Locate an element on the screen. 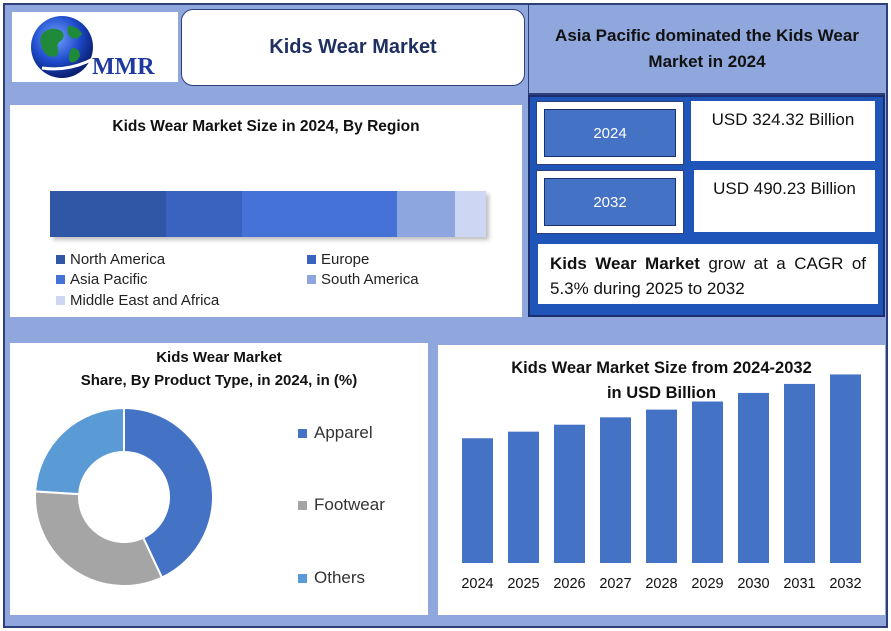 This screenshot has height=631, width=891. legend-label: North America is located at coordinates (118, 259).